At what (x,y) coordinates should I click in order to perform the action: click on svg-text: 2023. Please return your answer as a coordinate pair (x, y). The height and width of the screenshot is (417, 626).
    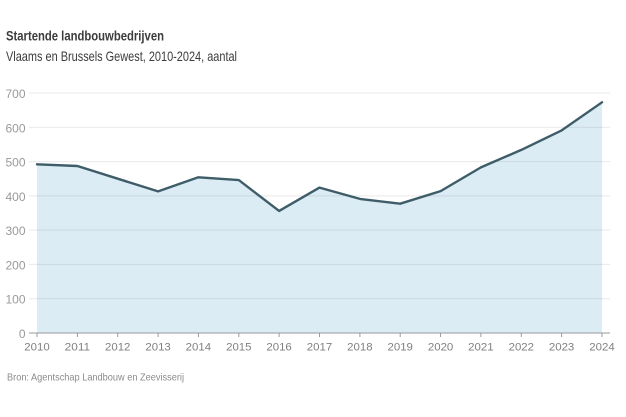
    Looking at the image, I should click on (561, 348).